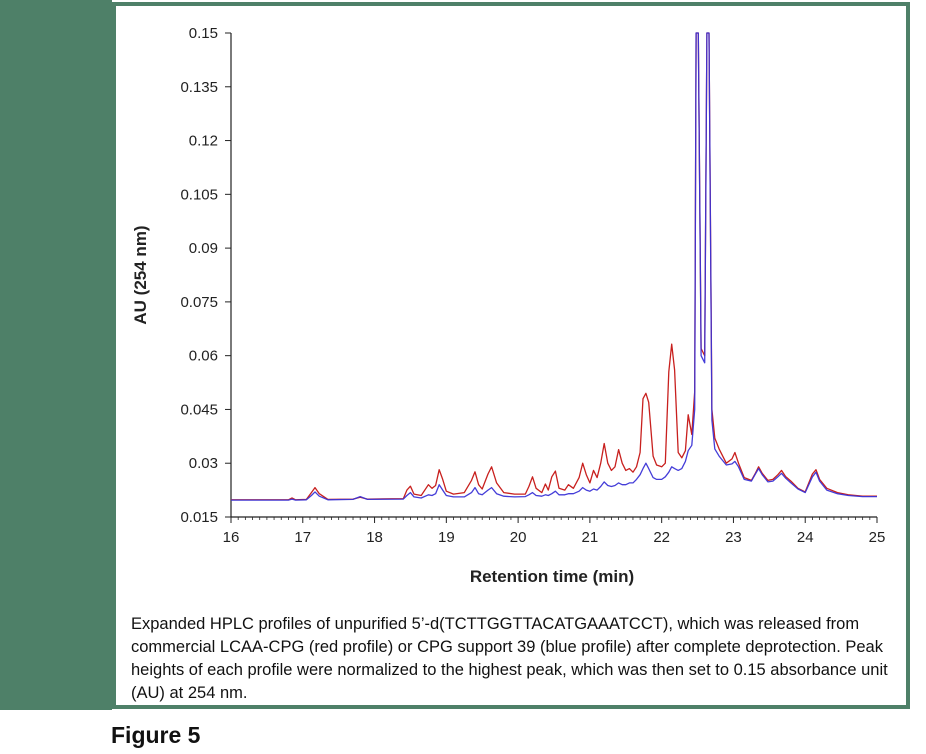  I want to click on x-tick-label: 22, so click(661, 537).